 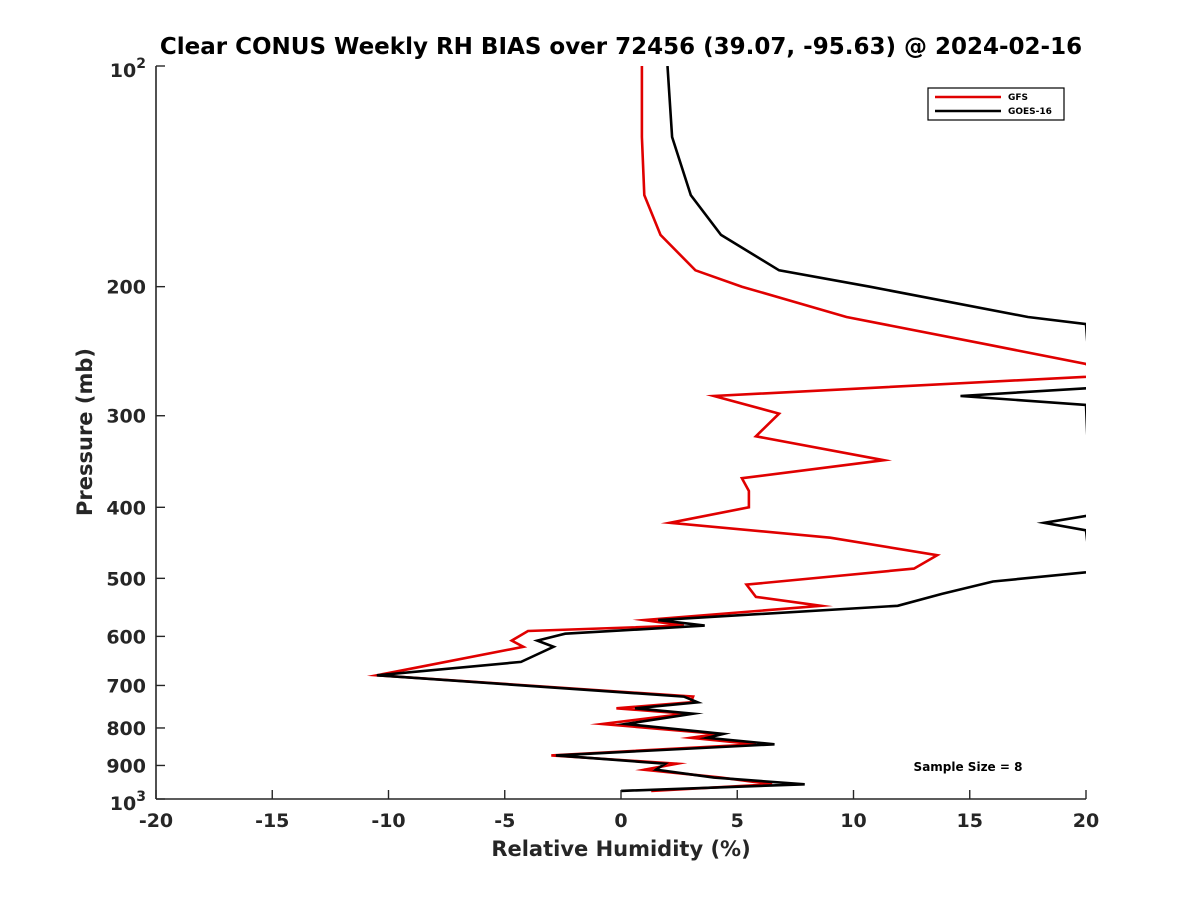 I want to click on legend-box, so click(x=996, y=104).